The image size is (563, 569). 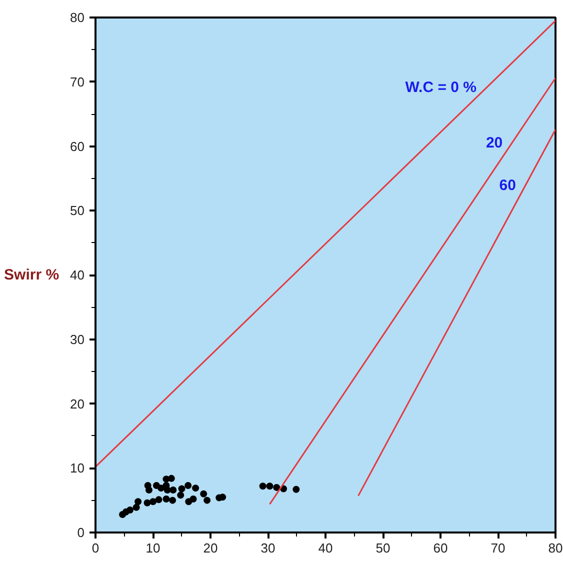 What do you see at coordinates (268, 548) in the screenshot?
I see `x-tick-label: 30` at bounding box center [268, 548].